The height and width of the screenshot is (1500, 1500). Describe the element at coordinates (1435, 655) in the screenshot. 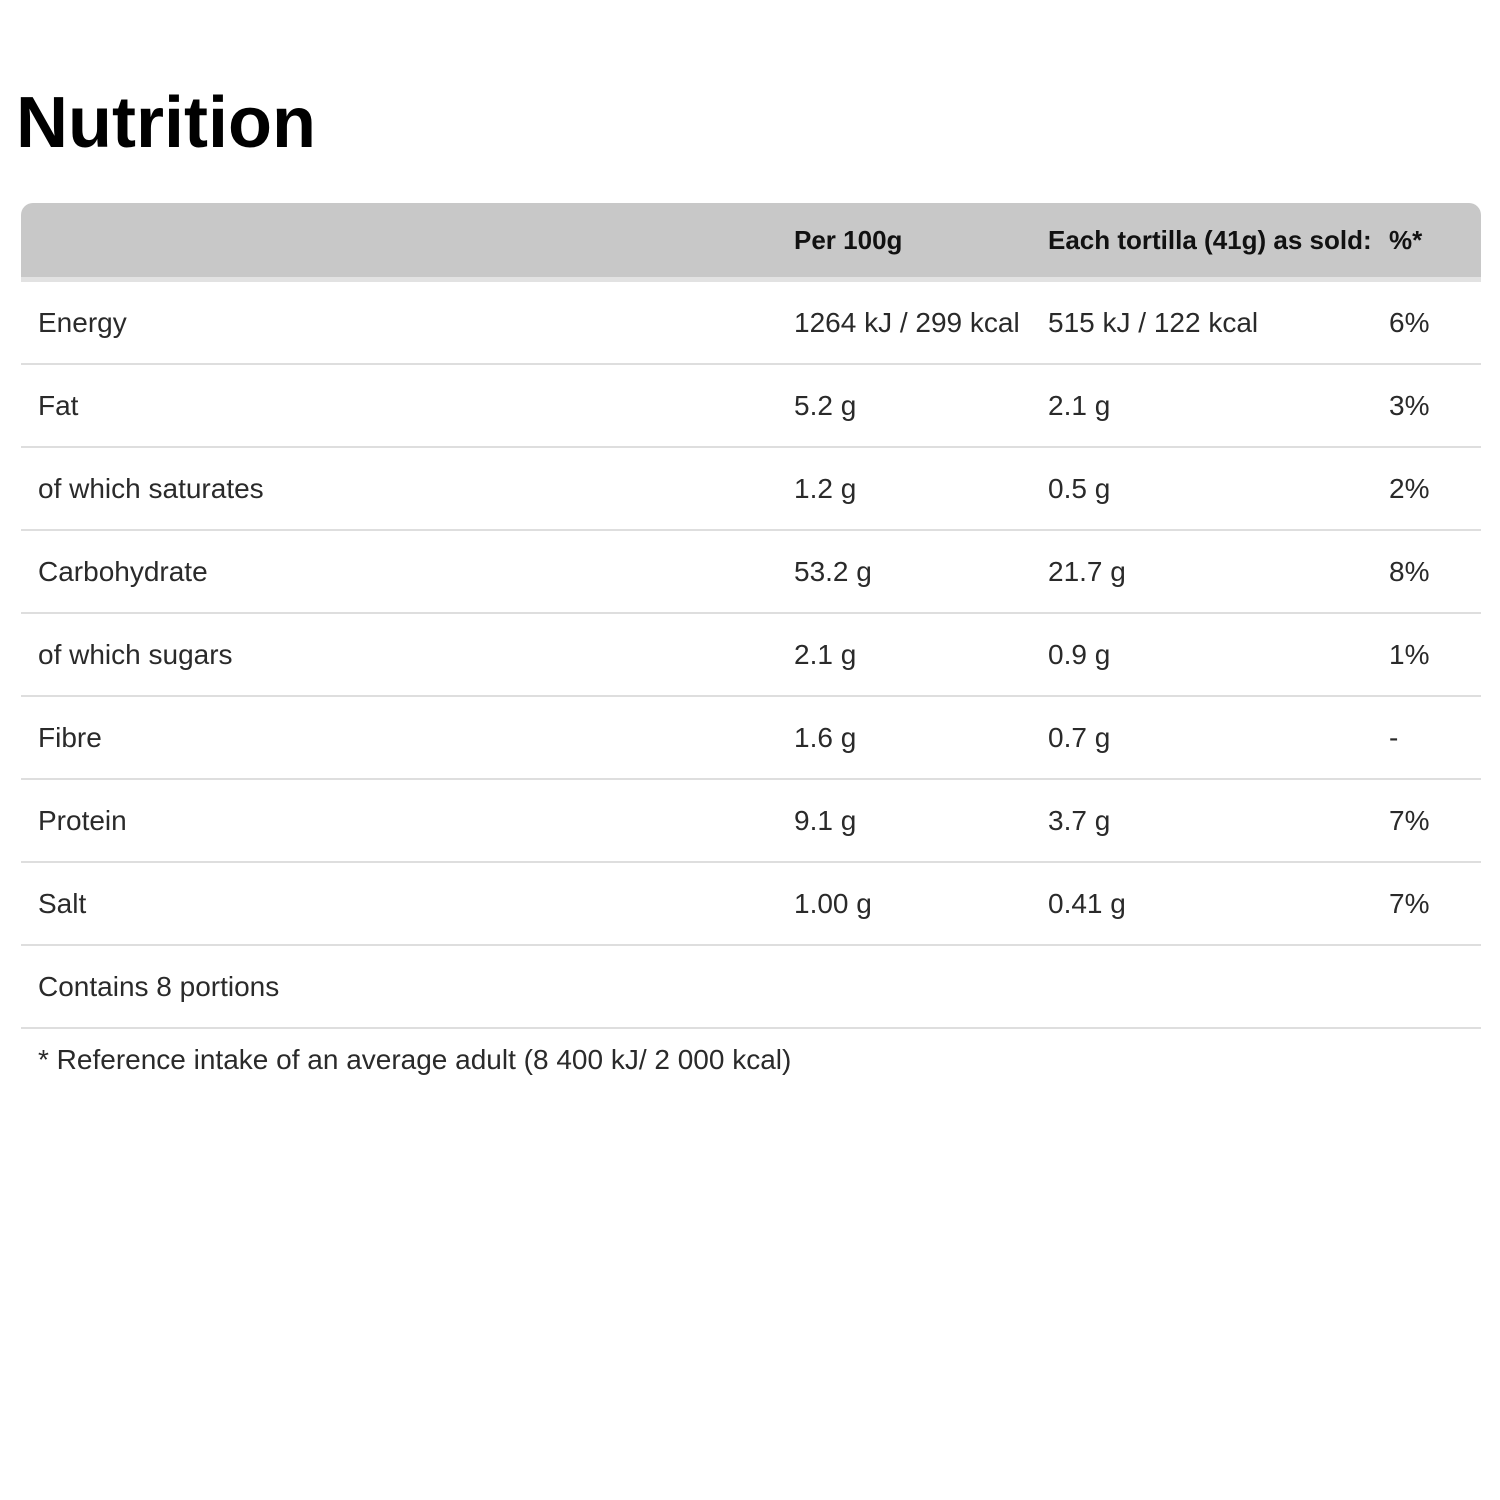

I see `reference-intake-percent: 1%` at that location.